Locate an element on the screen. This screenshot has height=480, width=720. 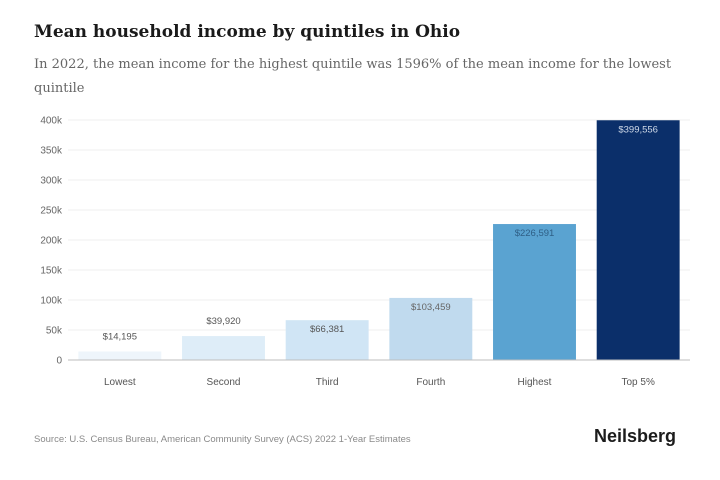
x-tick-label: Second is located at coordinates (224, 382).